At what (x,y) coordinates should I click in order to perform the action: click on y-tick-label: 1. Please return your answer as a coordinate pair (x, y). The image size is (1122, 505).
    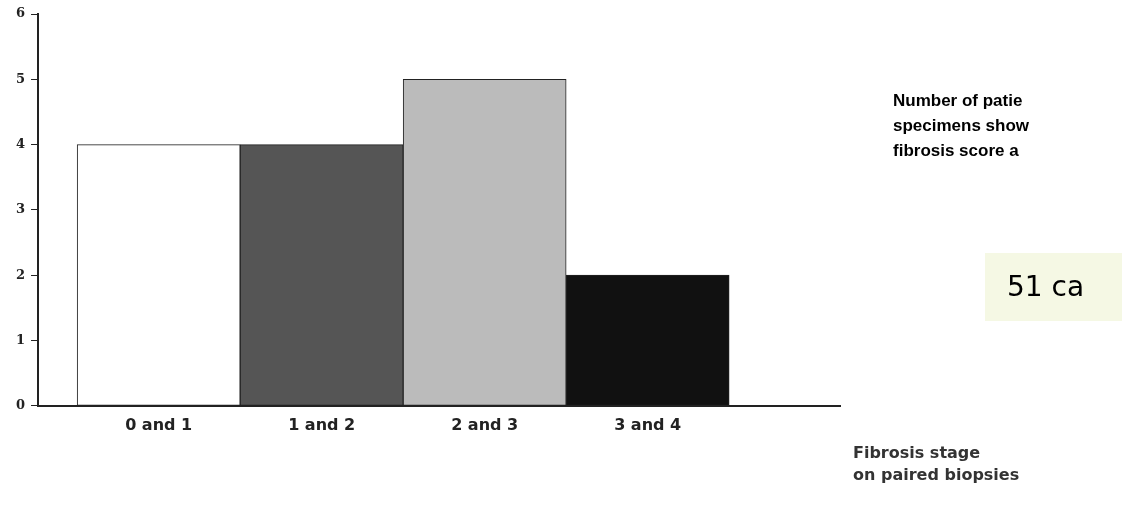
    Looking at the image, I should click on (21, 339).